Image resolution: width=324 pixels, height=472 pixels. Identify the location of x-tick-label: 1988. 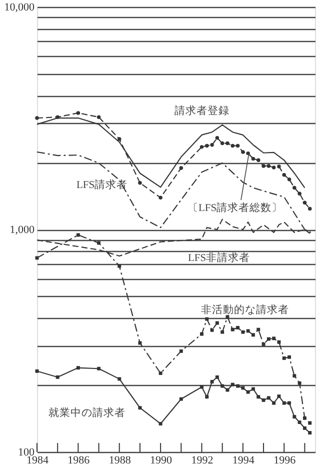
(120, 460).